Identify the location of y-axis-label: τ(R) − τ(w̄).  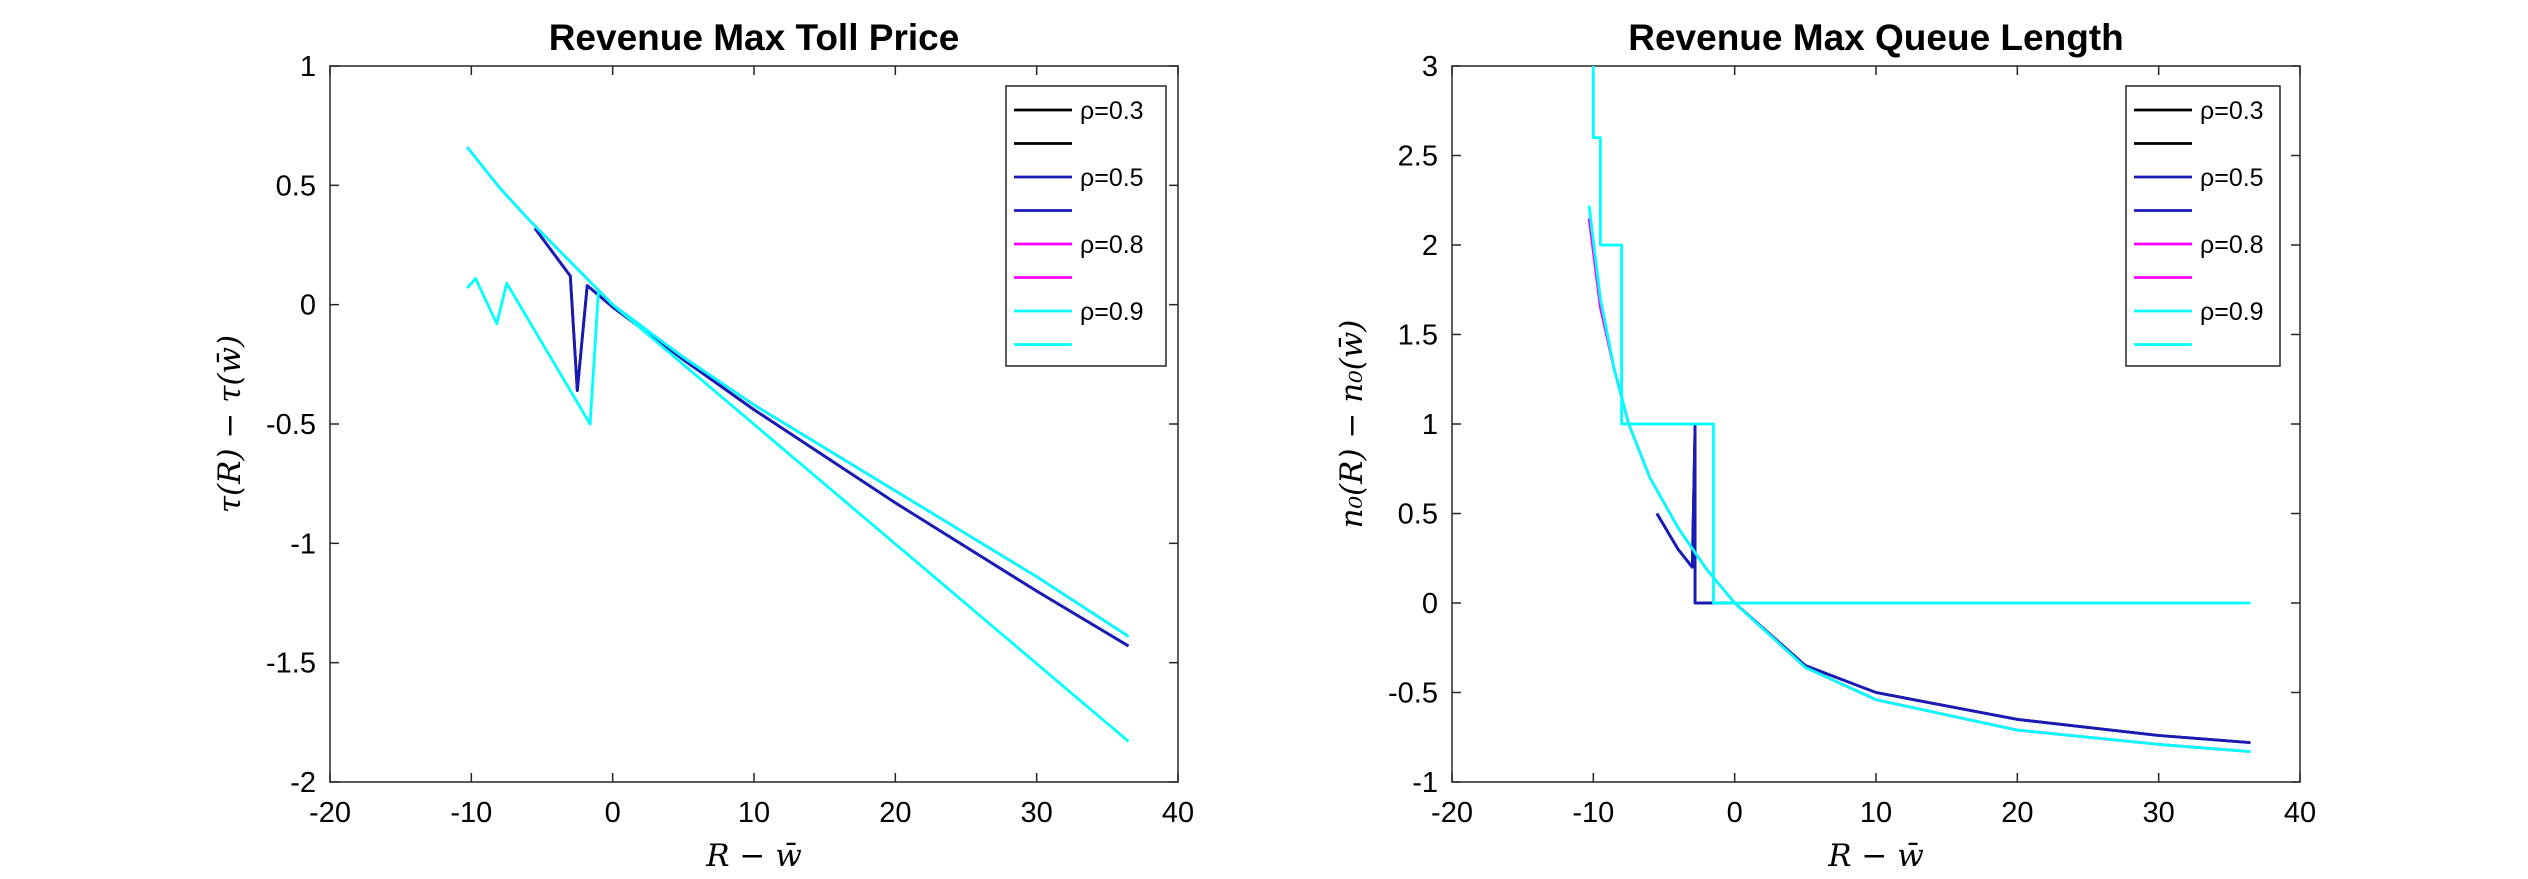
(230, 424).